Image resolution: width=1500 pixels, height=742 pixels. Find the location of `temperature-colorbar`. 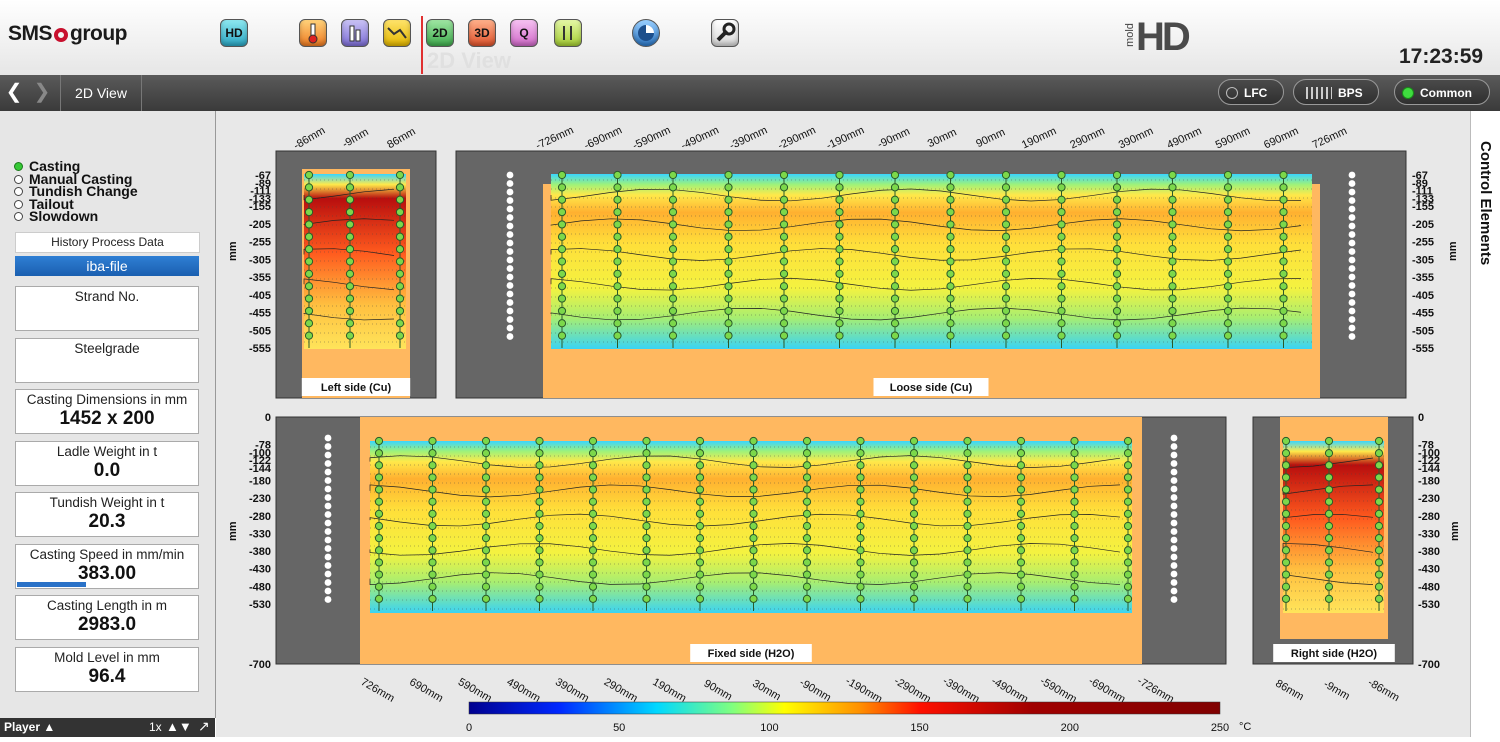

temperature-colorbar is located at coordinates (844, 708).